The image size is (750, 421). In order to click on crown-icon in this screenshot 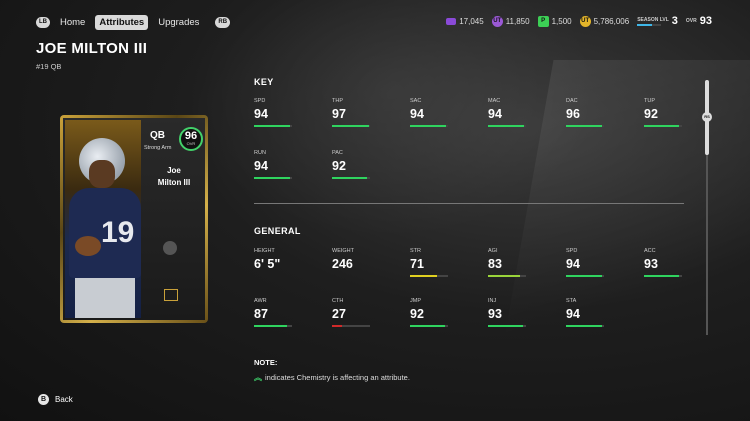, I will do `click(171, 295)`.